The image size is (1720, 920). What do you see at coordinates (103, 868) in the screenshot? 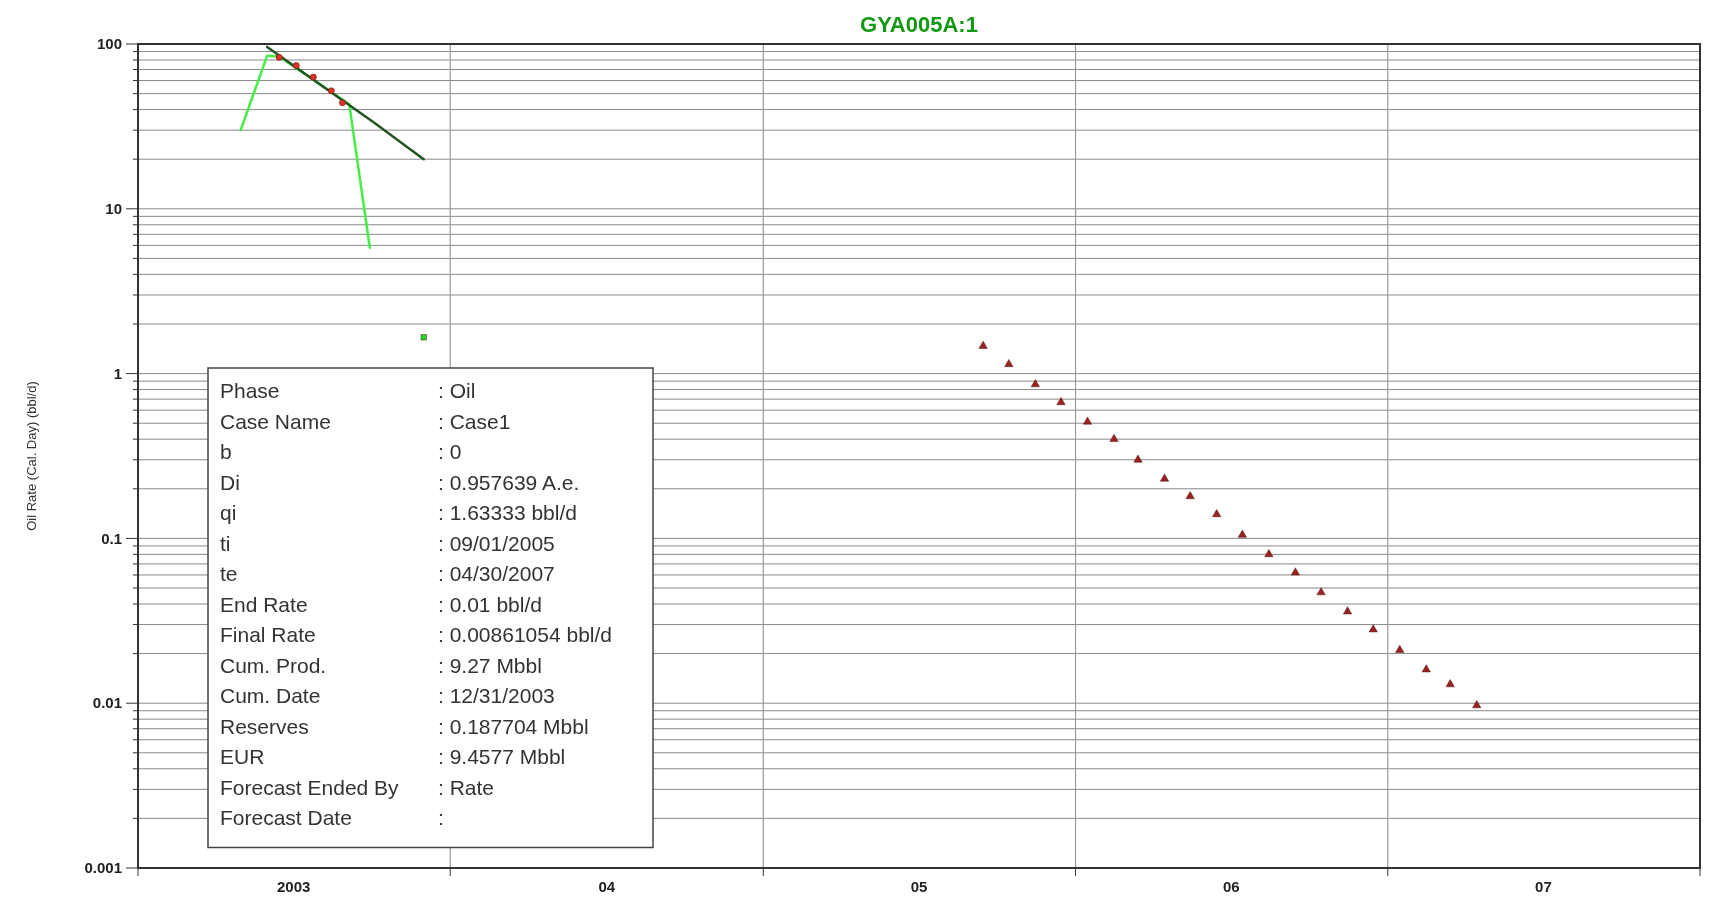
I see `y-tick-label: 0.001` at bounding box center [103, 868].